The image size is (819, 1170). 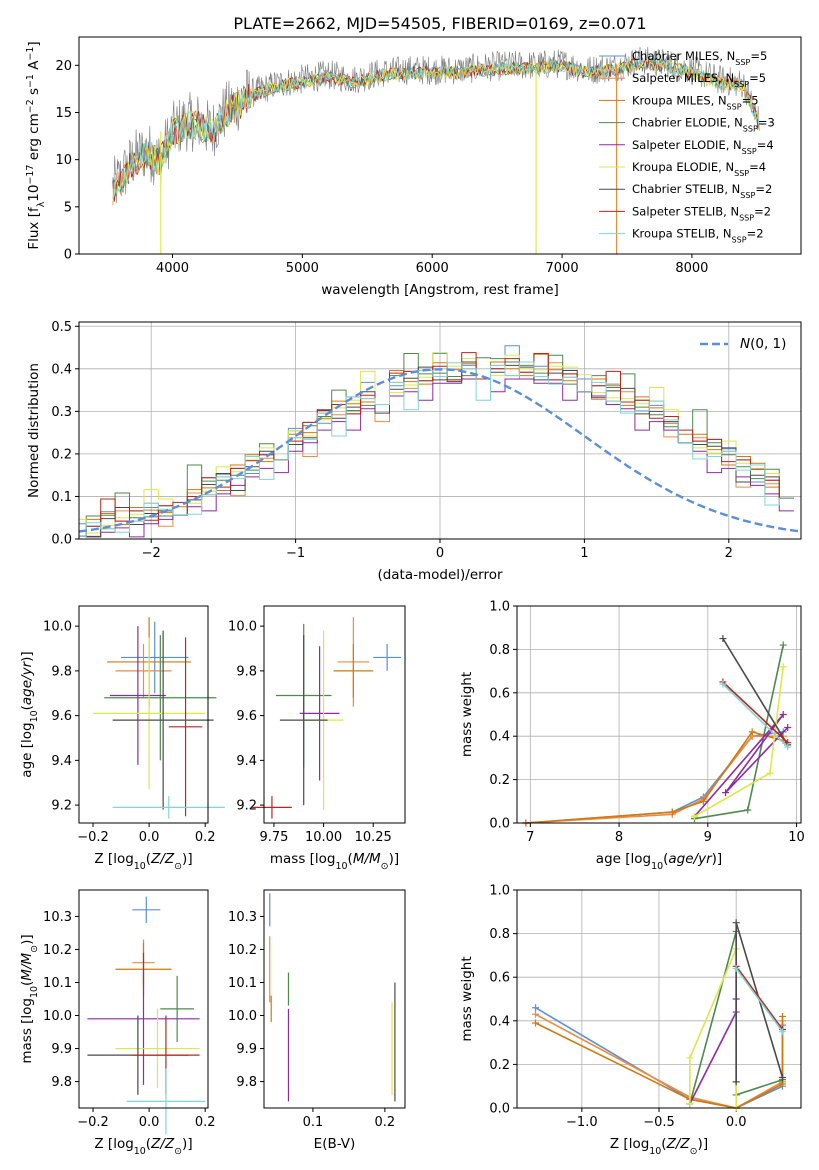 What do you see at coordinates (242, 950) in the screenshot?
I see `y-tick-label: 10.2` at bounding box center [242, 950].